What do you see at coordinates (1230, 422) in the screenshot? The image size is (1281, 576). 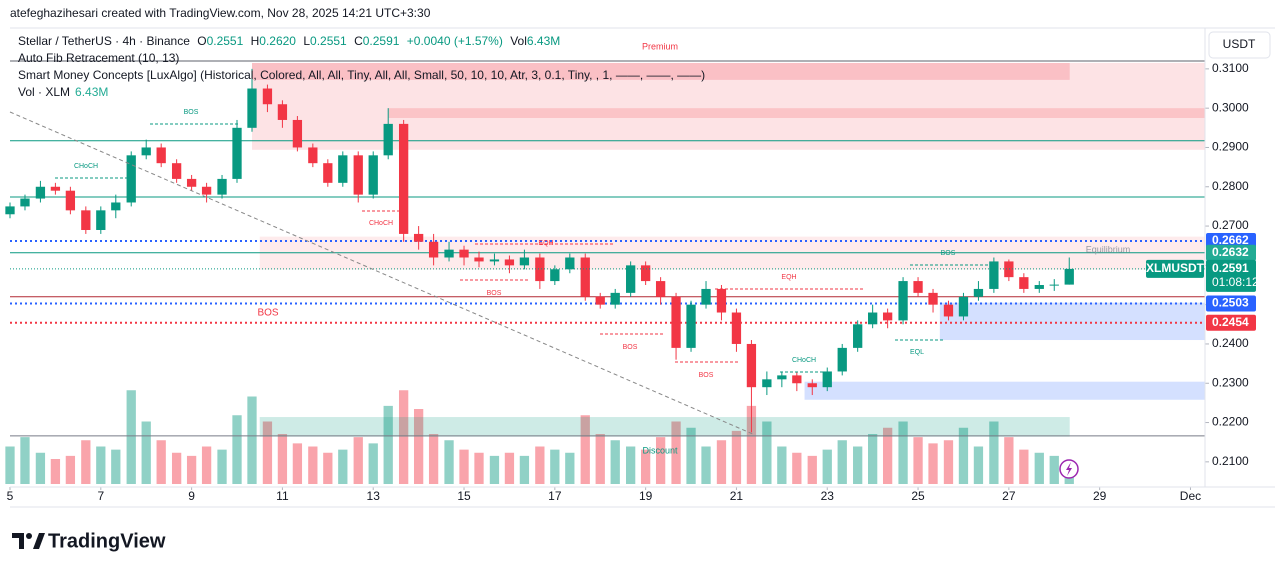 I see `y-tick-label: 0.2200` at bounding box center [1230, 422].